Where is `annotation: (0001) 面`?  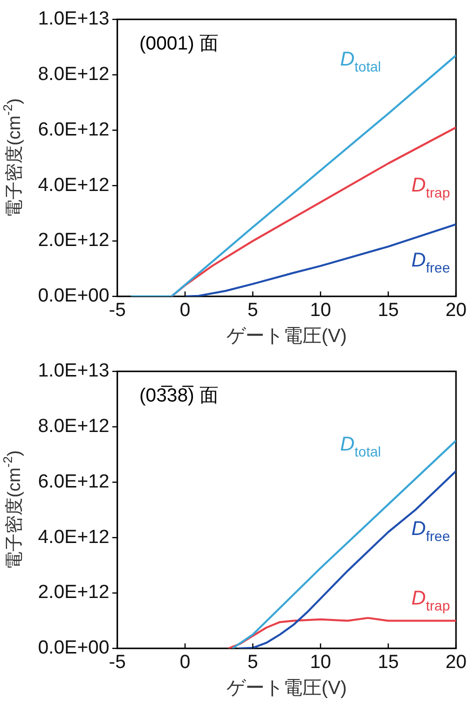
annotation: (0001) 面 is located at coordinates (179, 43).